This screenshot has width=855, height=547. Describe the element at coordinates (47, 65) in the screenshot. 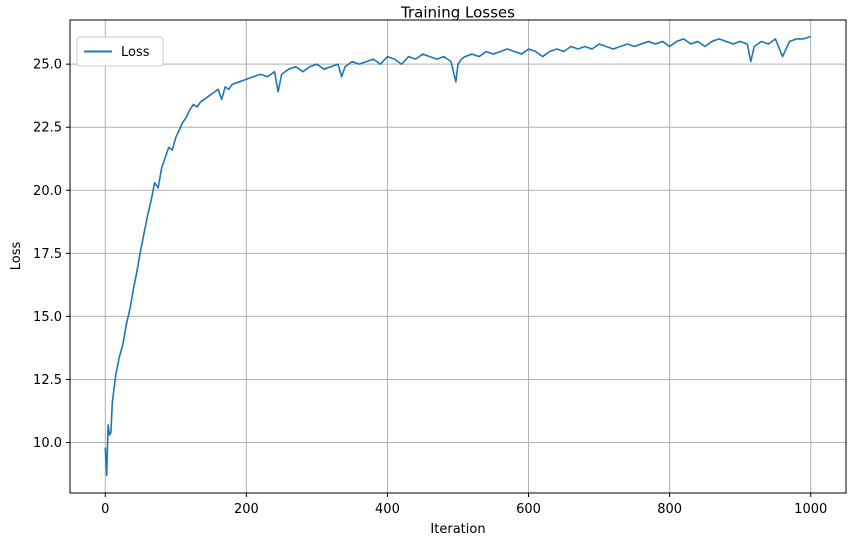

I see `y-tick-label: 25.0` at that location.